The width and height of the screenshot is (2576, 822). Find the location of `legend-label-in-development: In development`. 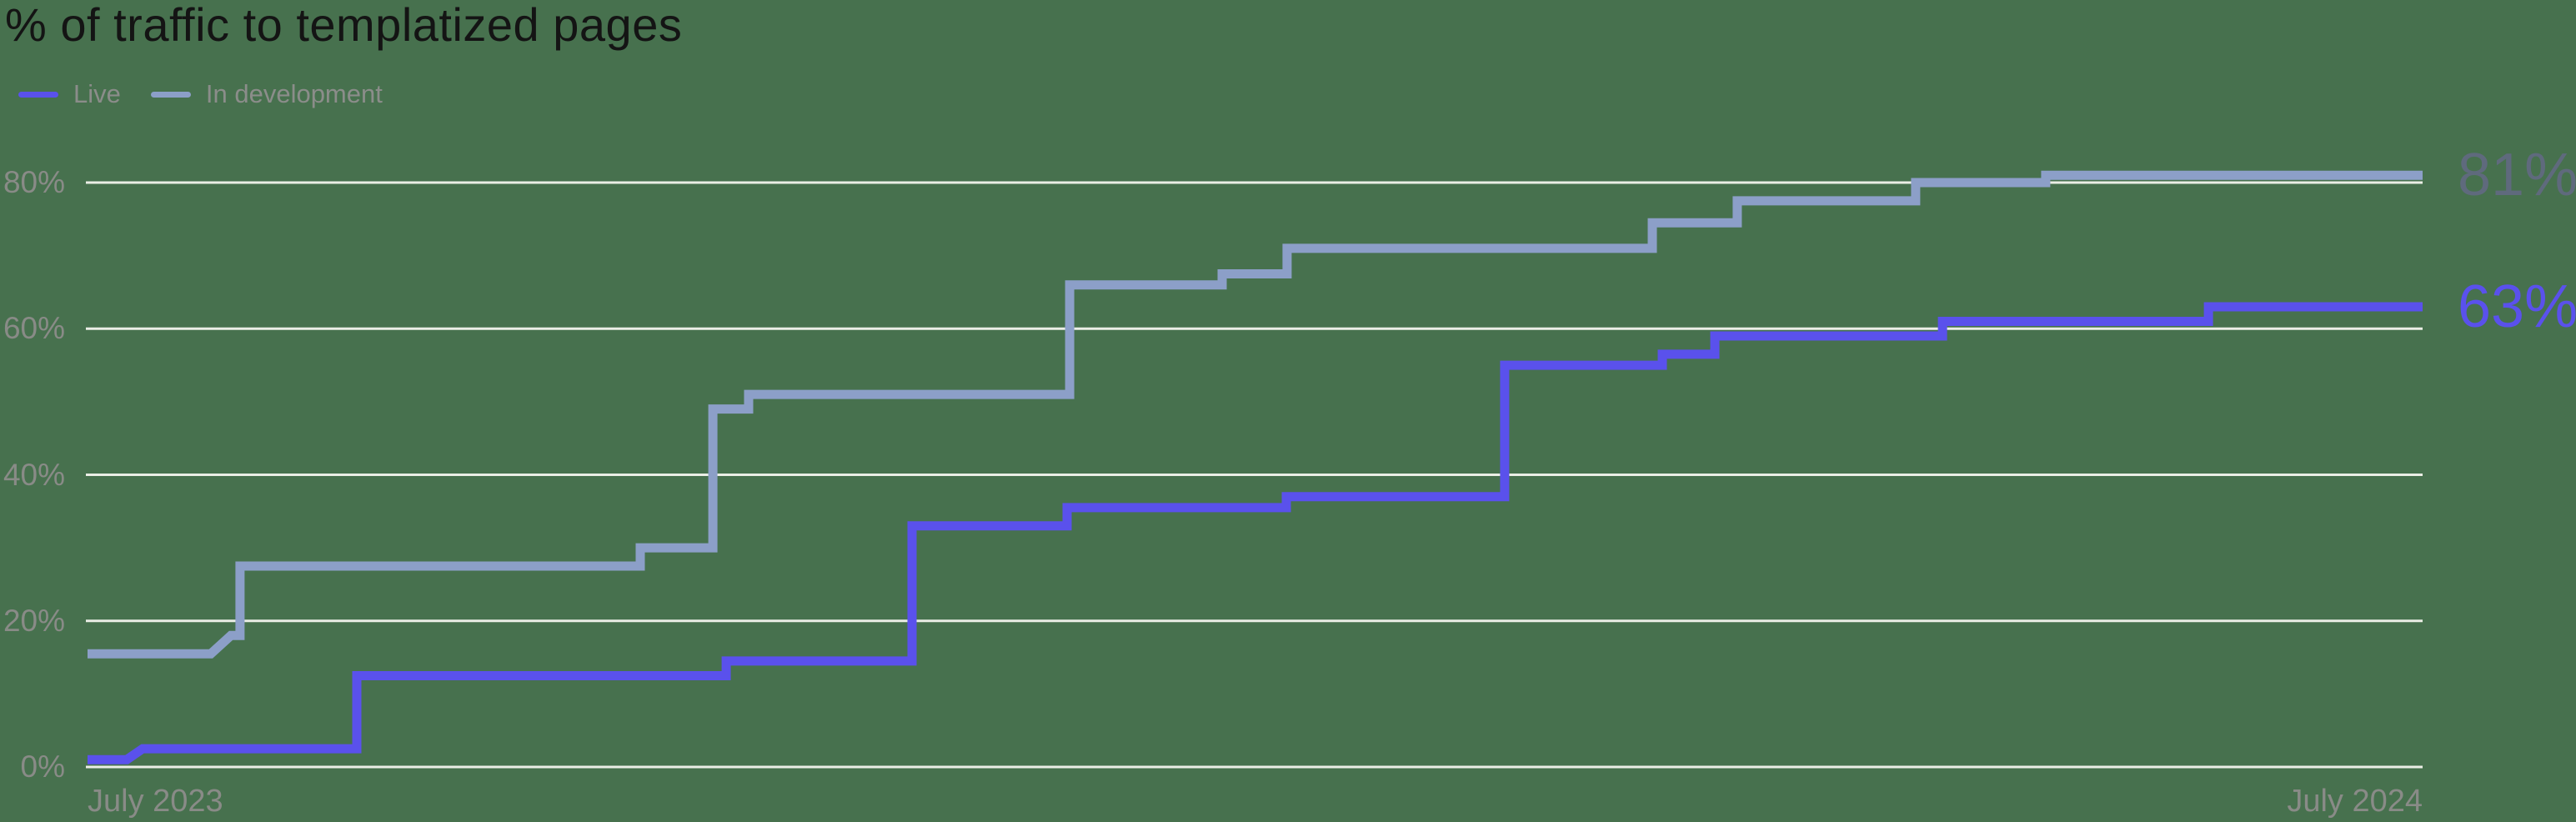

legend-label-in-development: In development is located at coordinates (294, 93).